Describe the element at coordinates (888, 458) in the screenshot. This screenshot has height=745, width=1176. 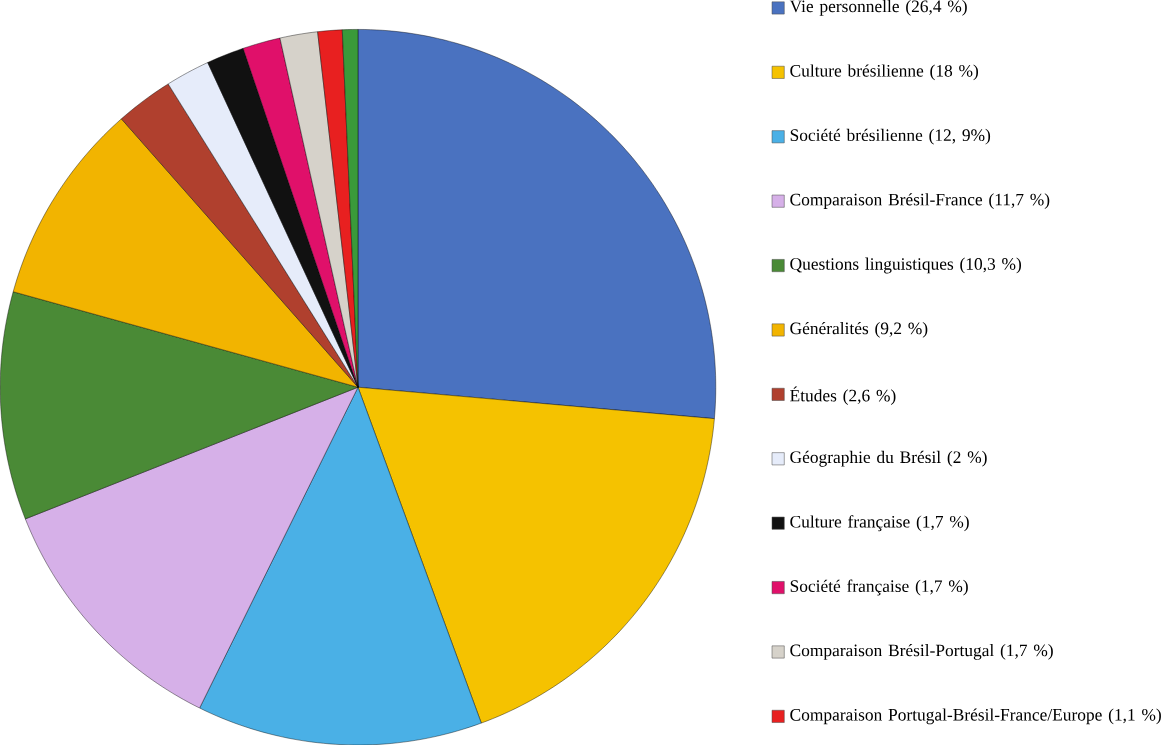
I see `legend-label: Géographie du Brésil (2 %)` at that location.